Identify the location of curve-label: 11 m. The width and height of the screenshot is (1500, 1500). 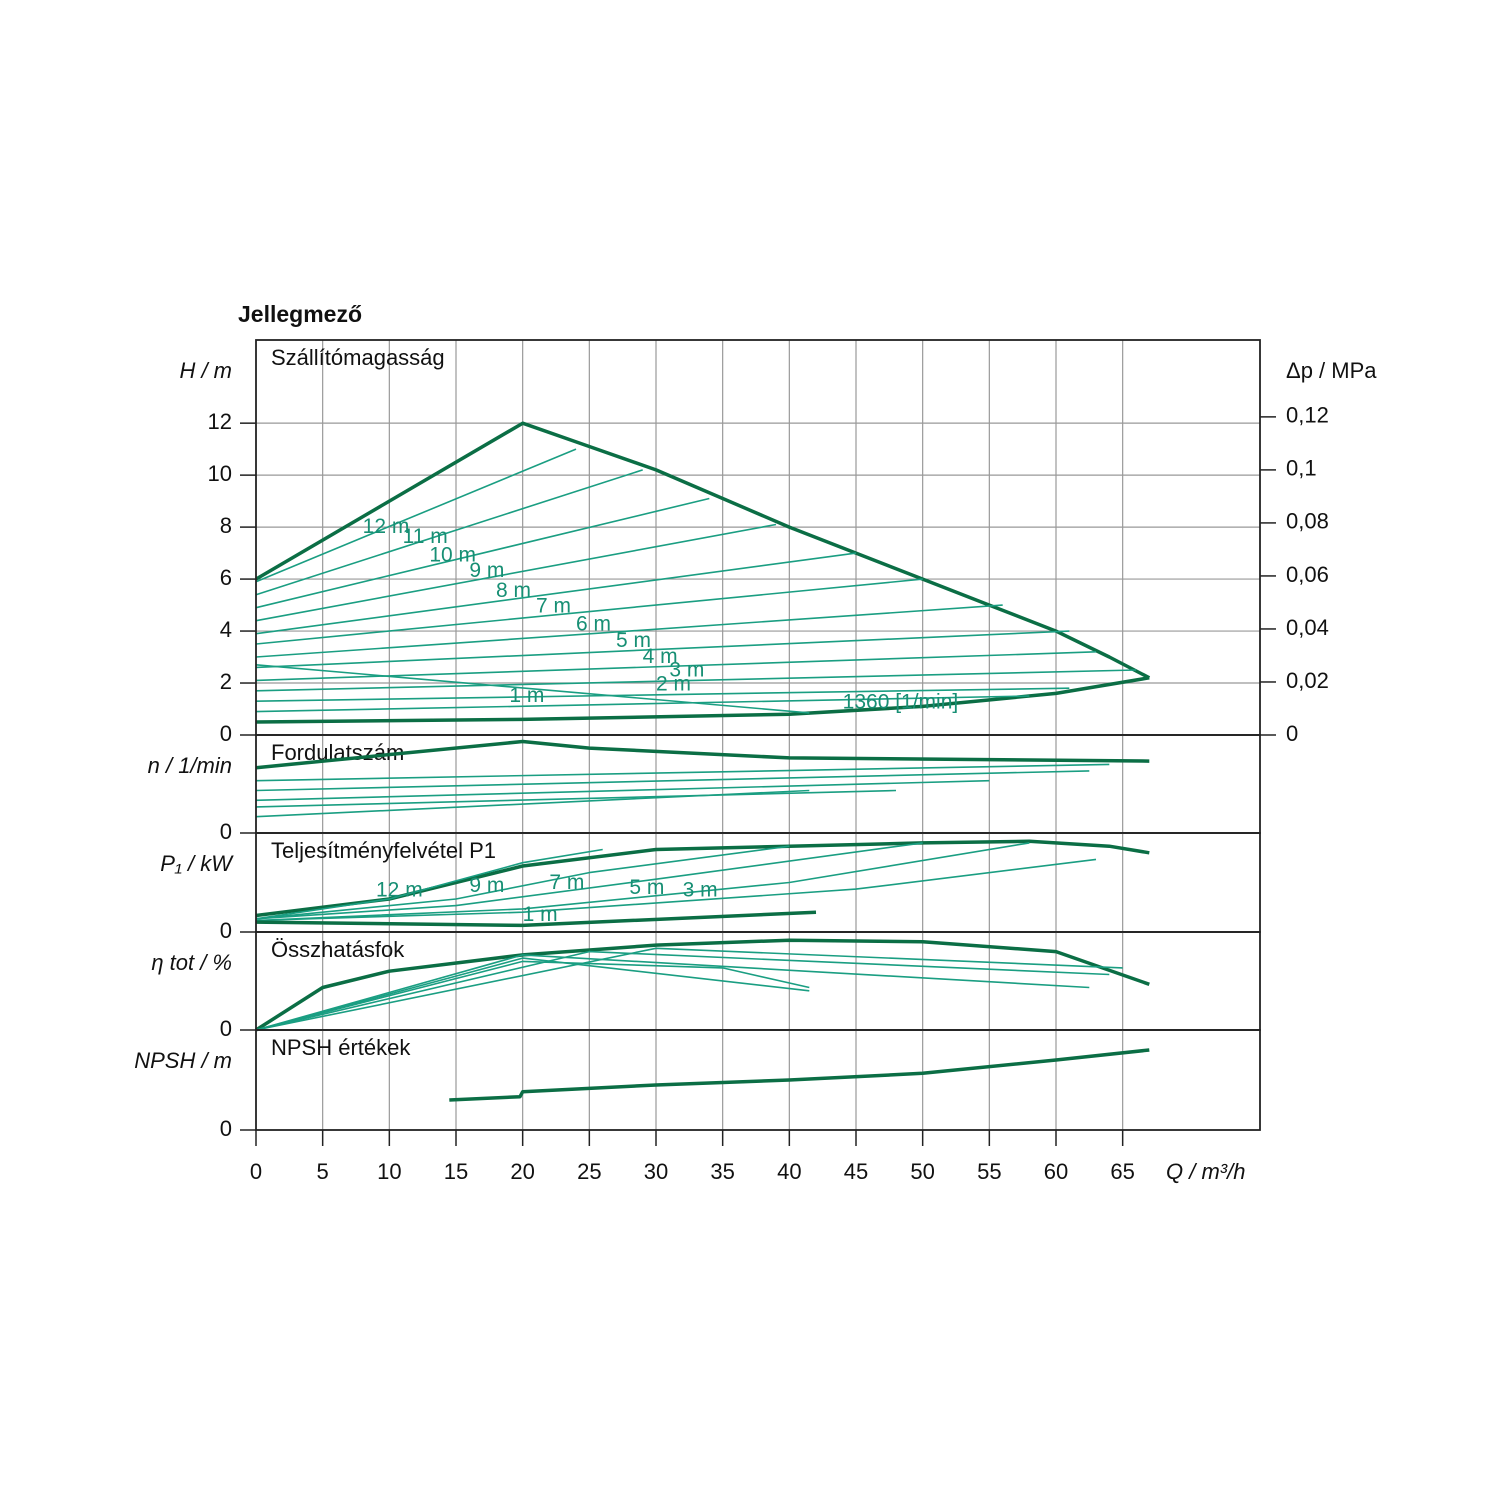
(425, 536).